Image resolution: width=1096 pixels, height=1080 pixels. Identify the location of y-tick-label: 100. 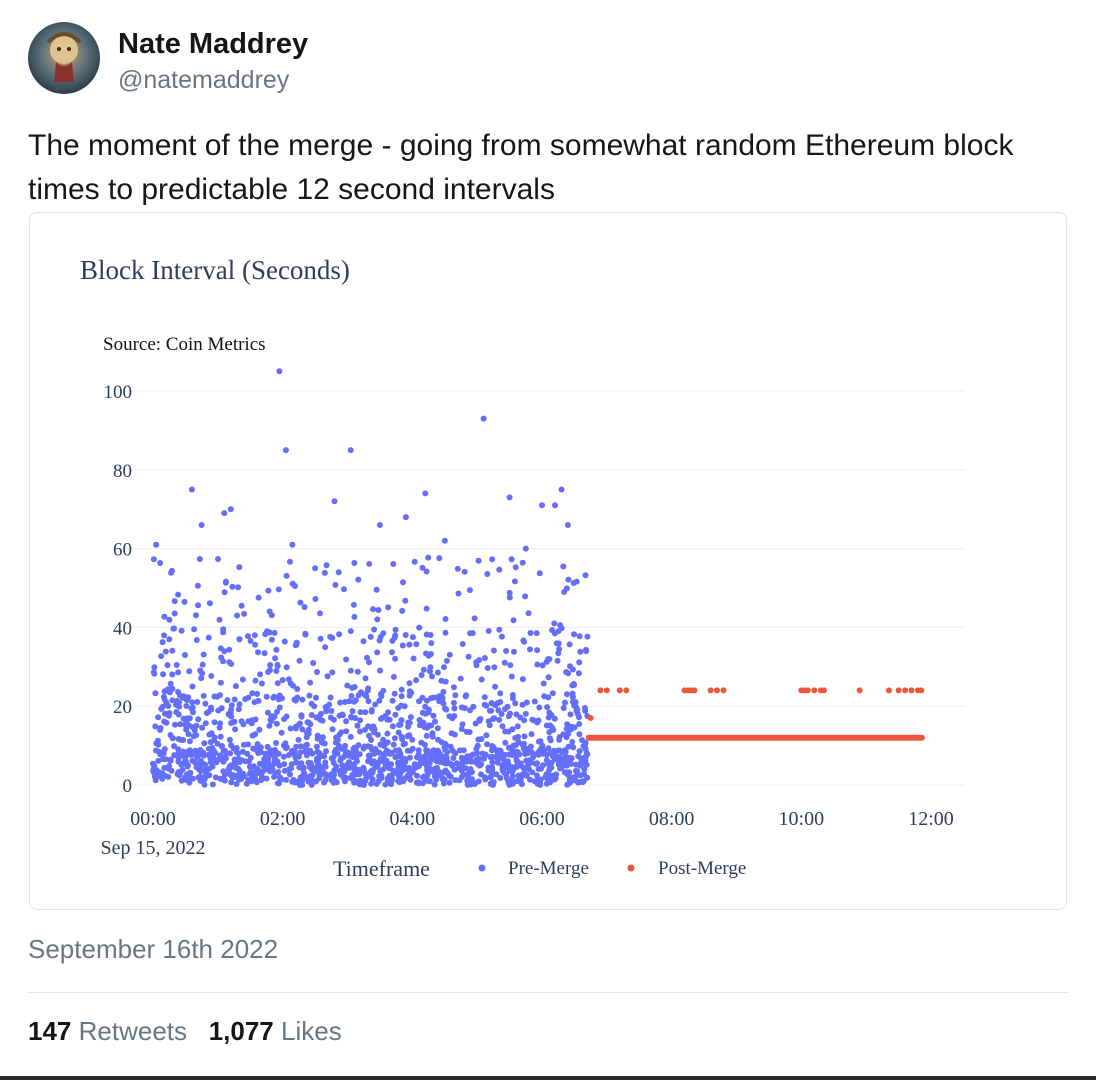
(118, 392).